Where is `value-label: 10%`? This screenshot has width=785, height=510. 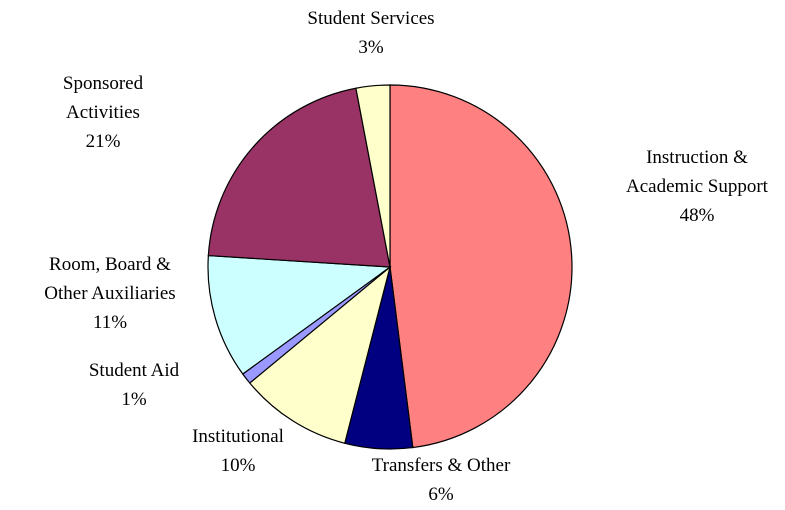
value-label: 10% is located at coordinates (238, 465).